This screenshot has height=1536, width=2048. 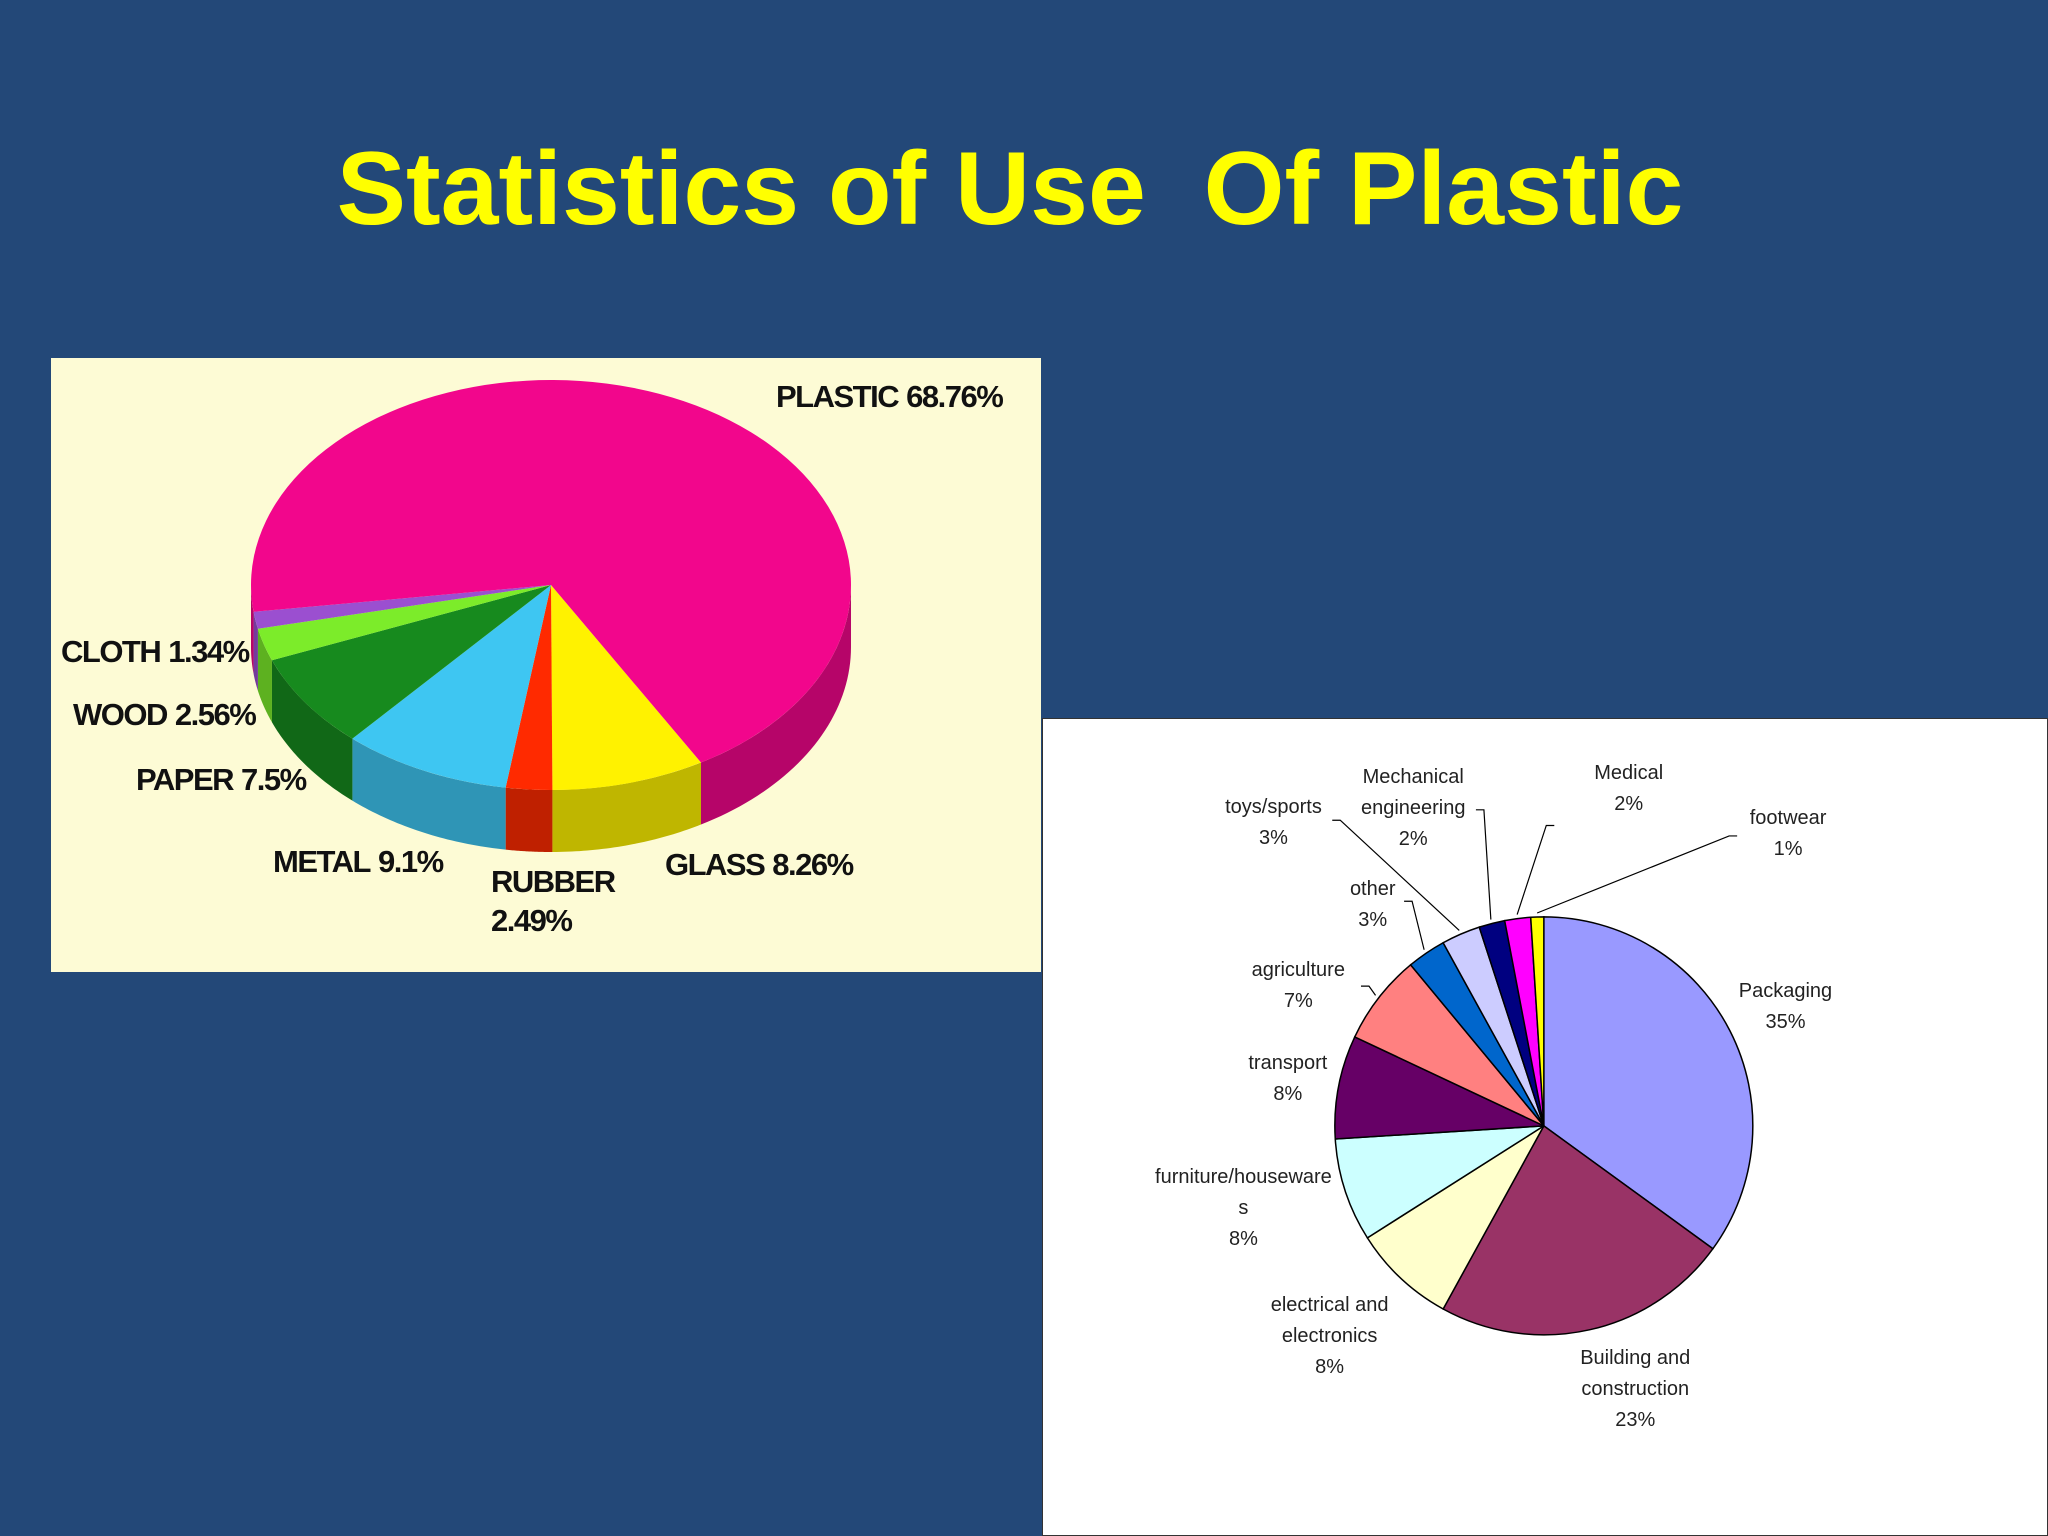 I want to click on value-label: 68.76%, so click(x=954, y=396).